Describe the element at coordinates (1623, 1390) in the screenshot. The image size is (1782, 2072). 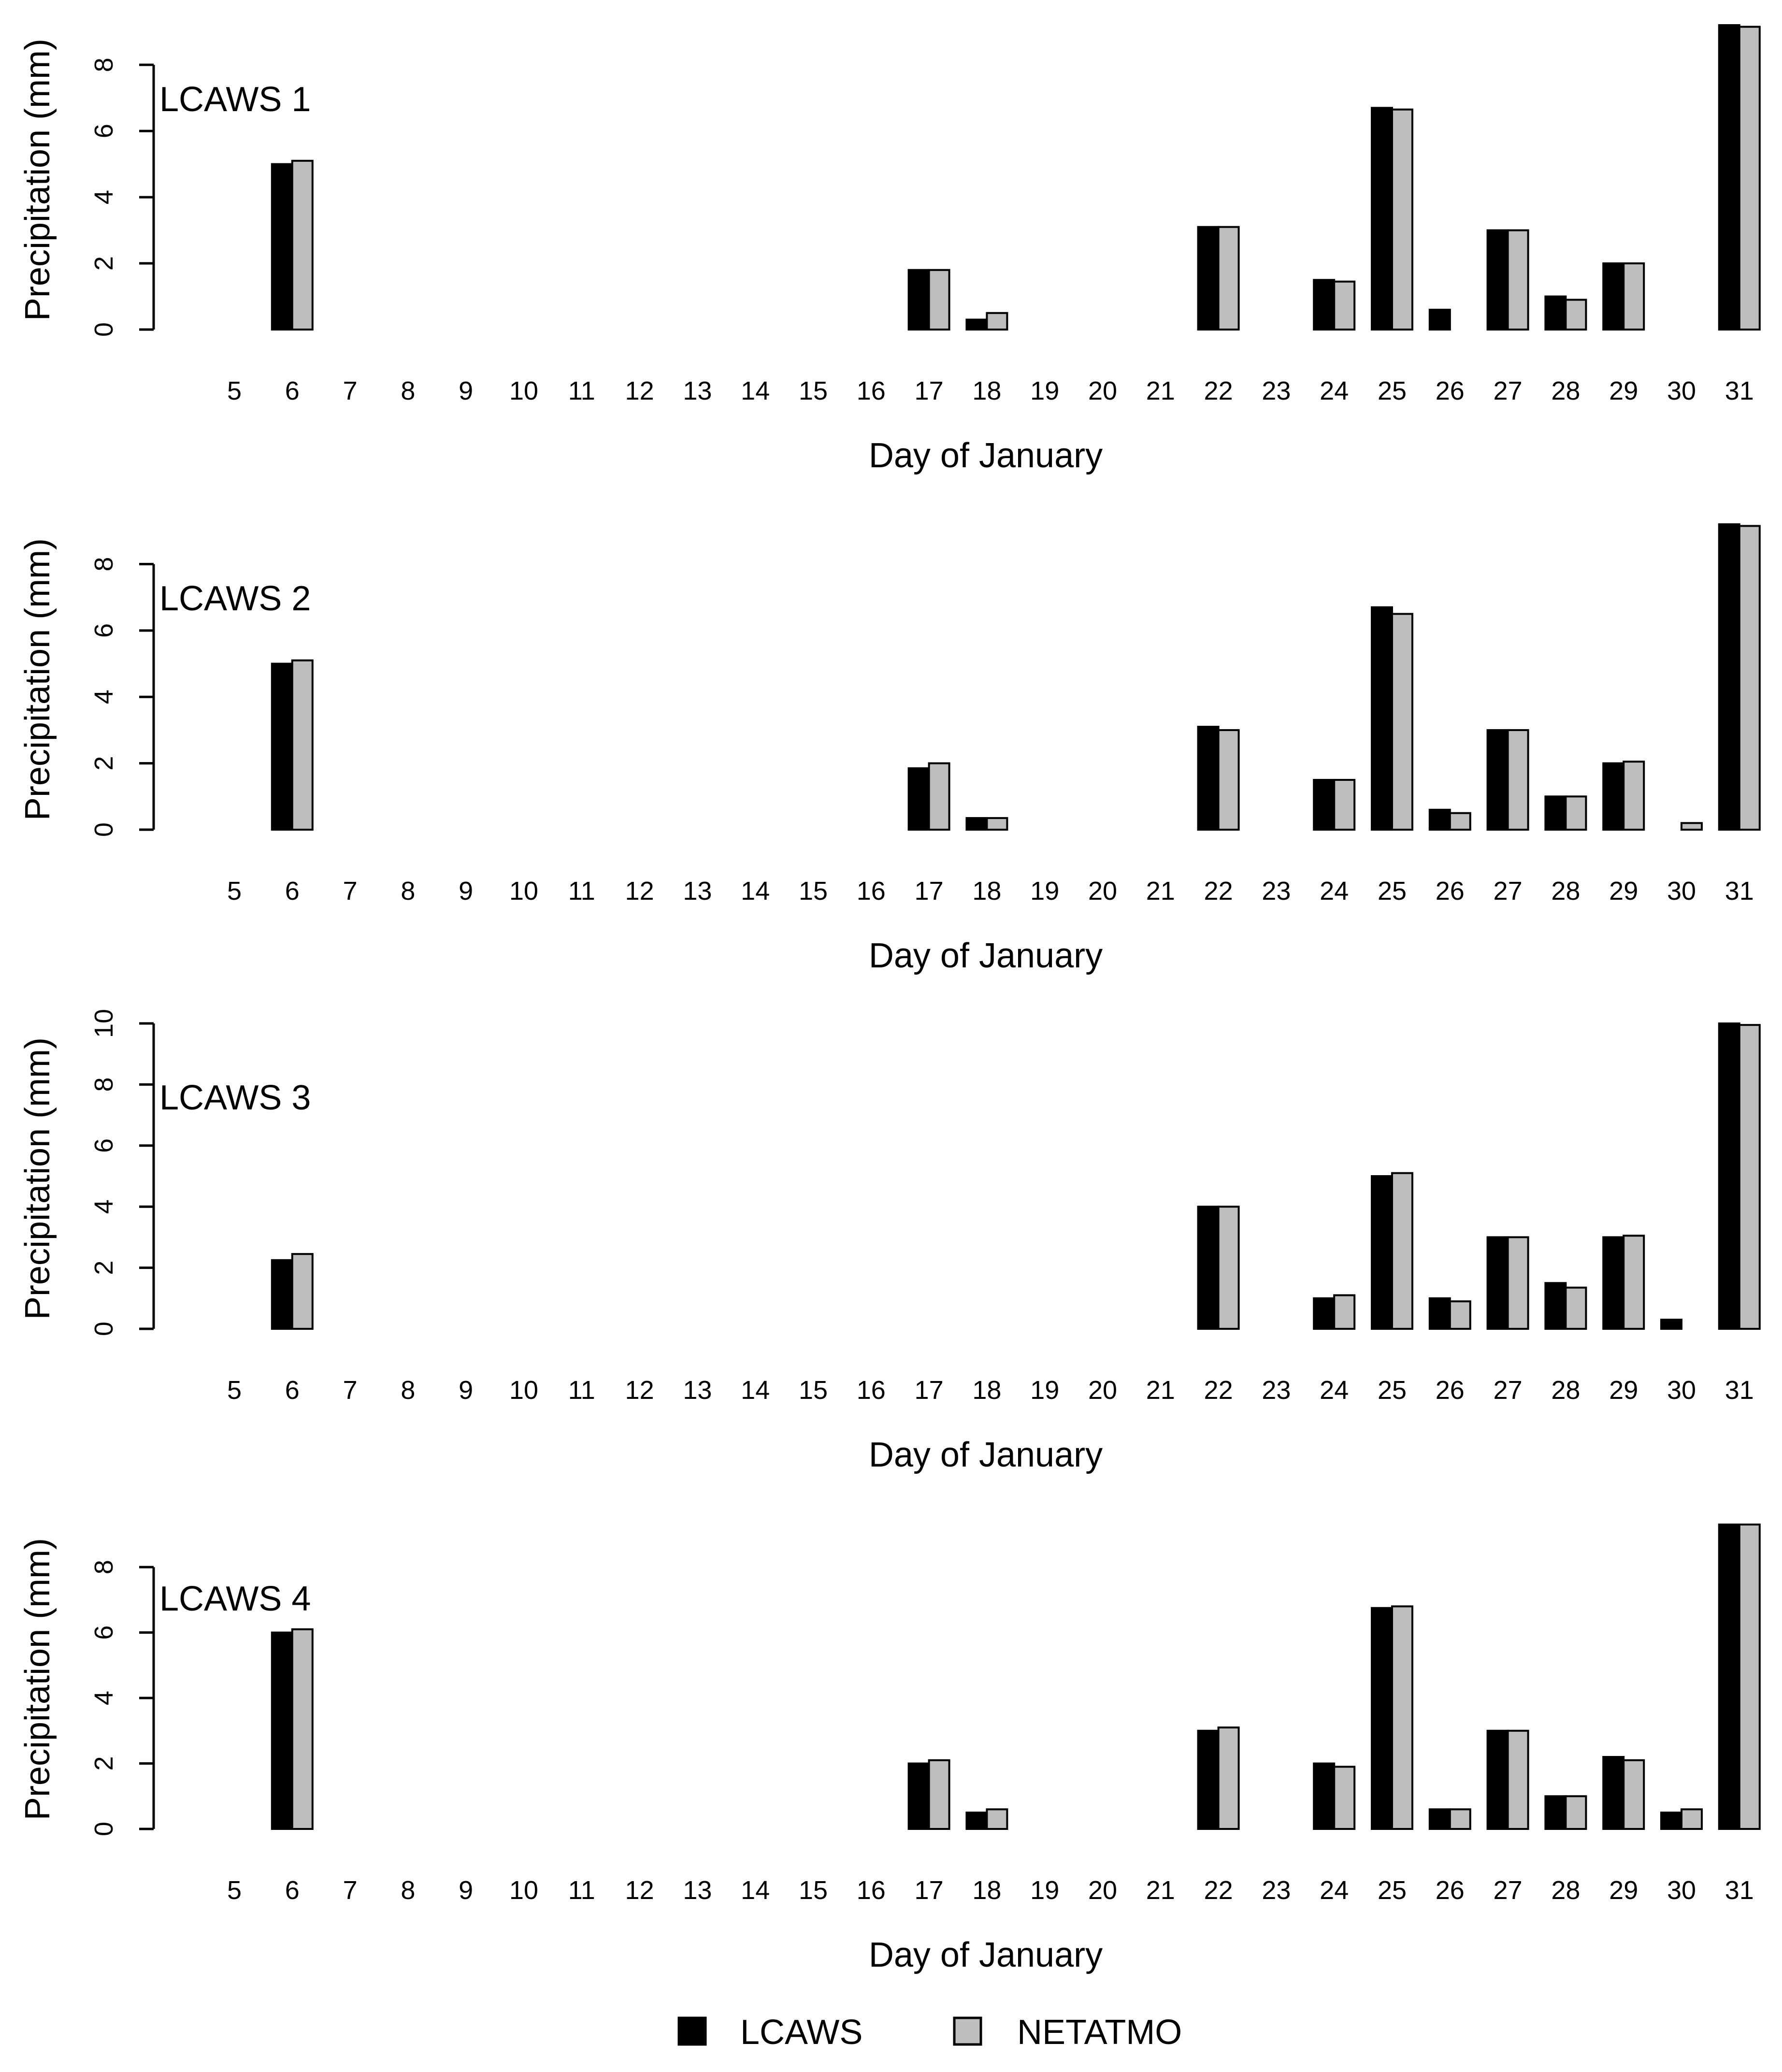
I see `x-tick-label: 29` at that location.